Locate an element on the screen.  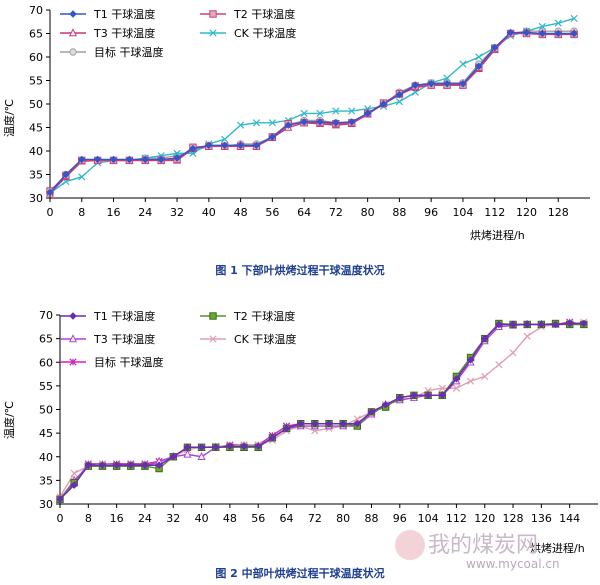
y-axis-label: 温度/℃ is located at coordinates (9, 118).